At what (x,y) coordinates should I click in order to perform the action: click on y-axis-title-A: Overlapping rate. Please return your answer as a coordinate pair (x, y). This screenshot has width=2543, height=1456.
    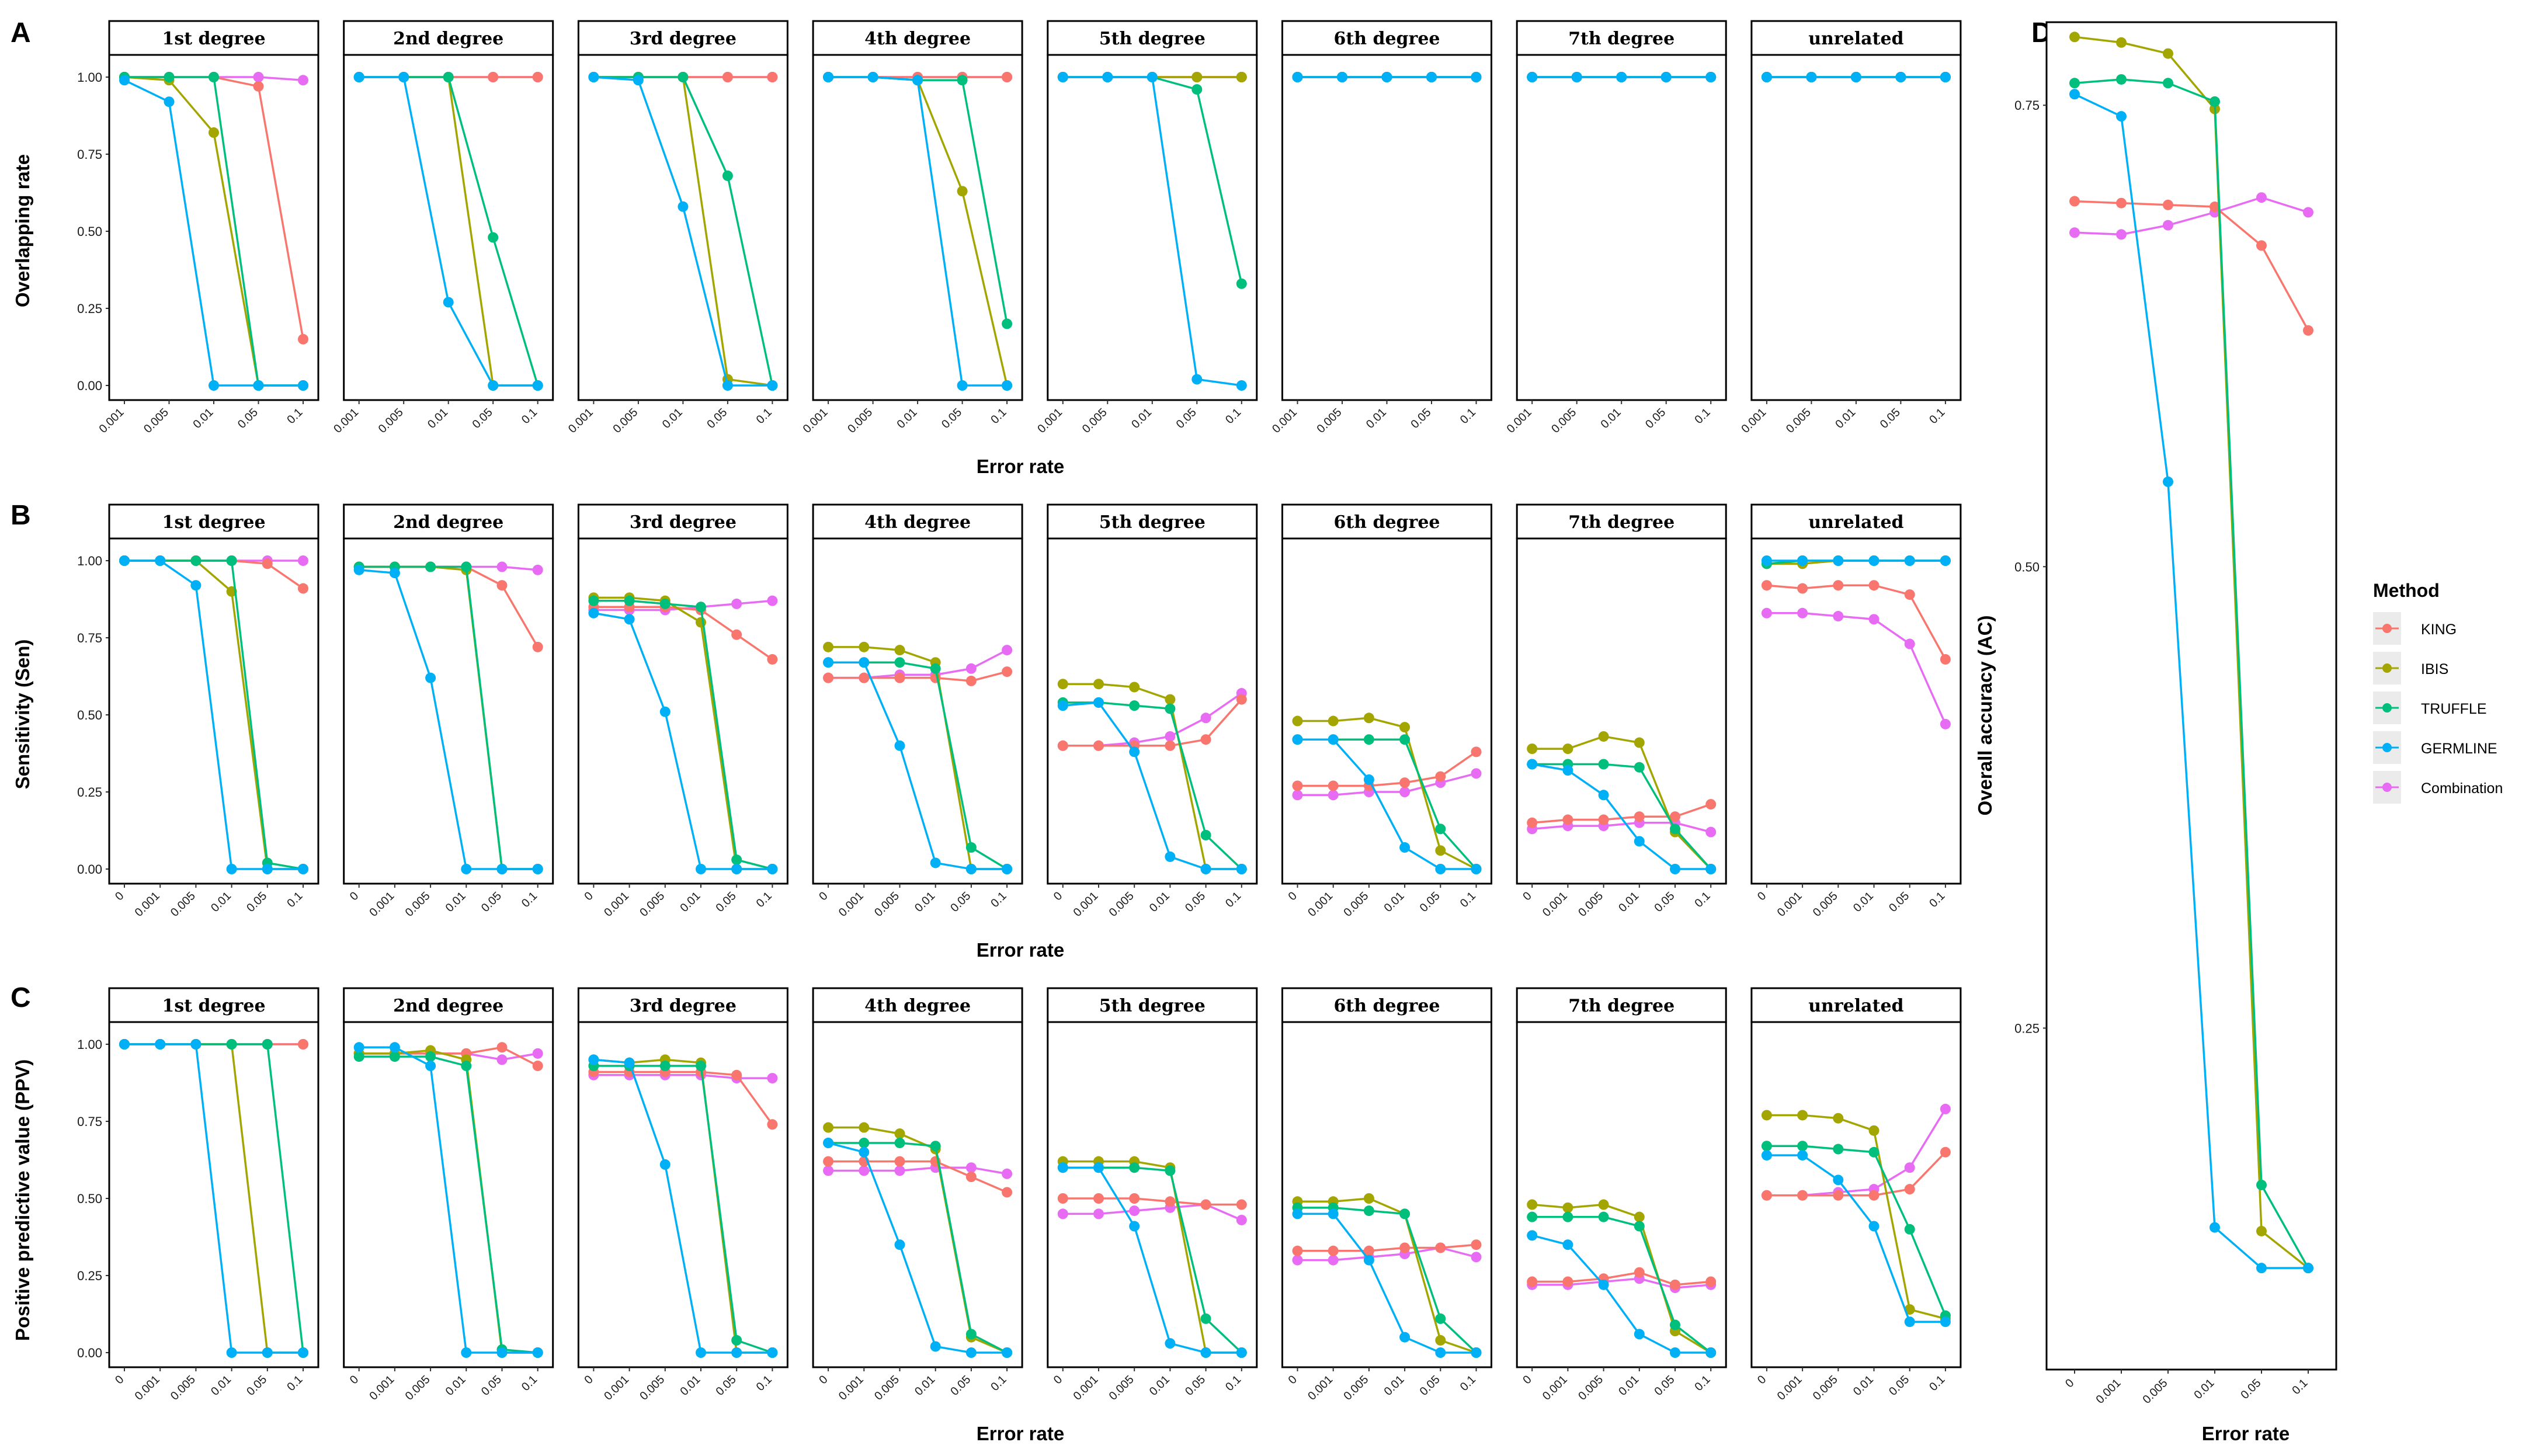
    Looking at the image, I should click on (22, 230).